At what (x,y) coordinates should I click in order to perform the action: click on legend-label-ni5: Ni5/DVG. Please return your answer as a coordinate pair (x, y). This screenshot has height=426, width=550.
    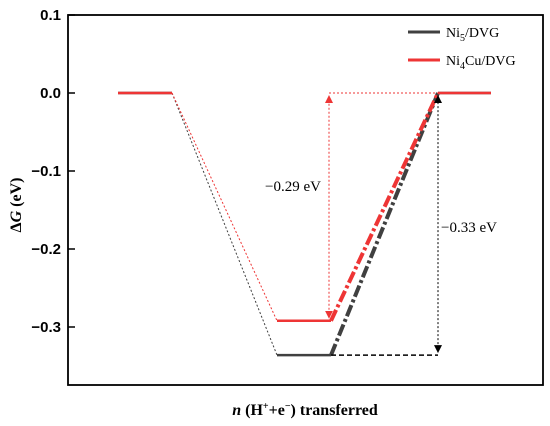
    Looking at the image, I should click on (472, 35).